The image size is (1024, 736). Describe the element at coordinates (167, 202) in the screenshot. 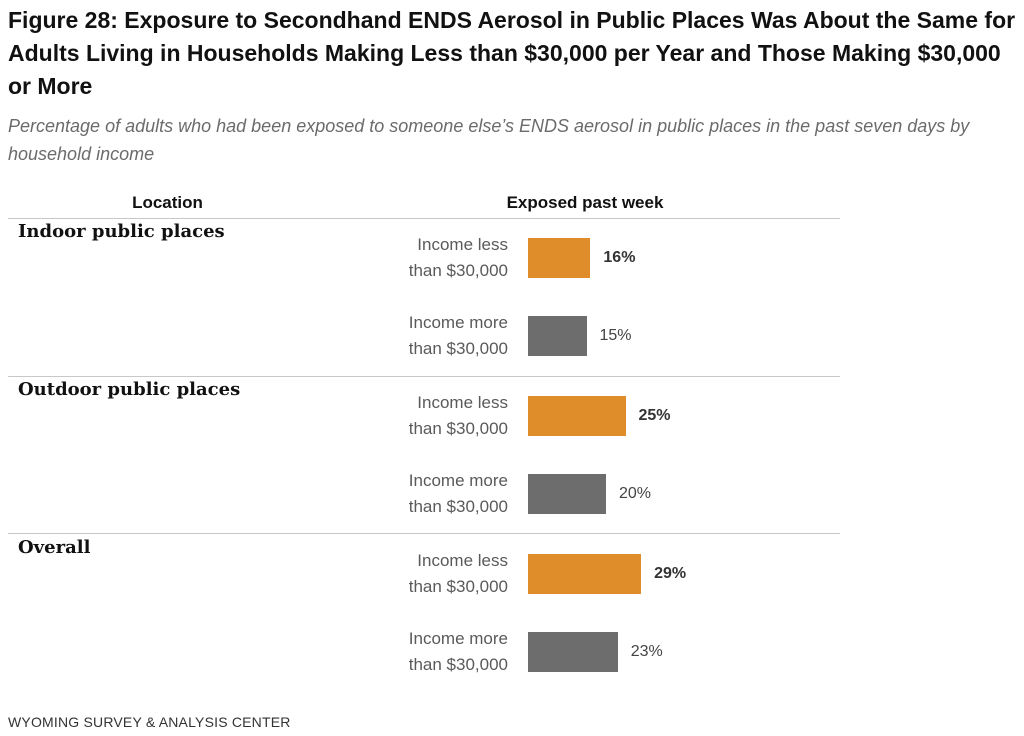

I see `column-header-location: Location` at that location.